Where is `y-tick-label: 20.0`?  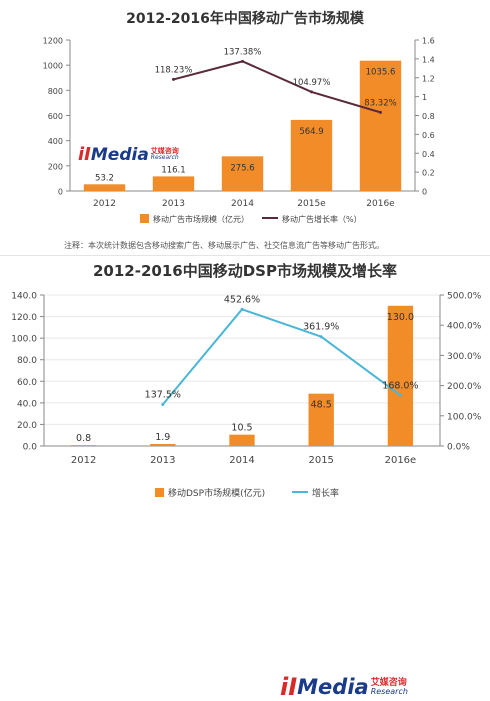
y-tick-label: 20.0 is located at coordinates (27, 426).